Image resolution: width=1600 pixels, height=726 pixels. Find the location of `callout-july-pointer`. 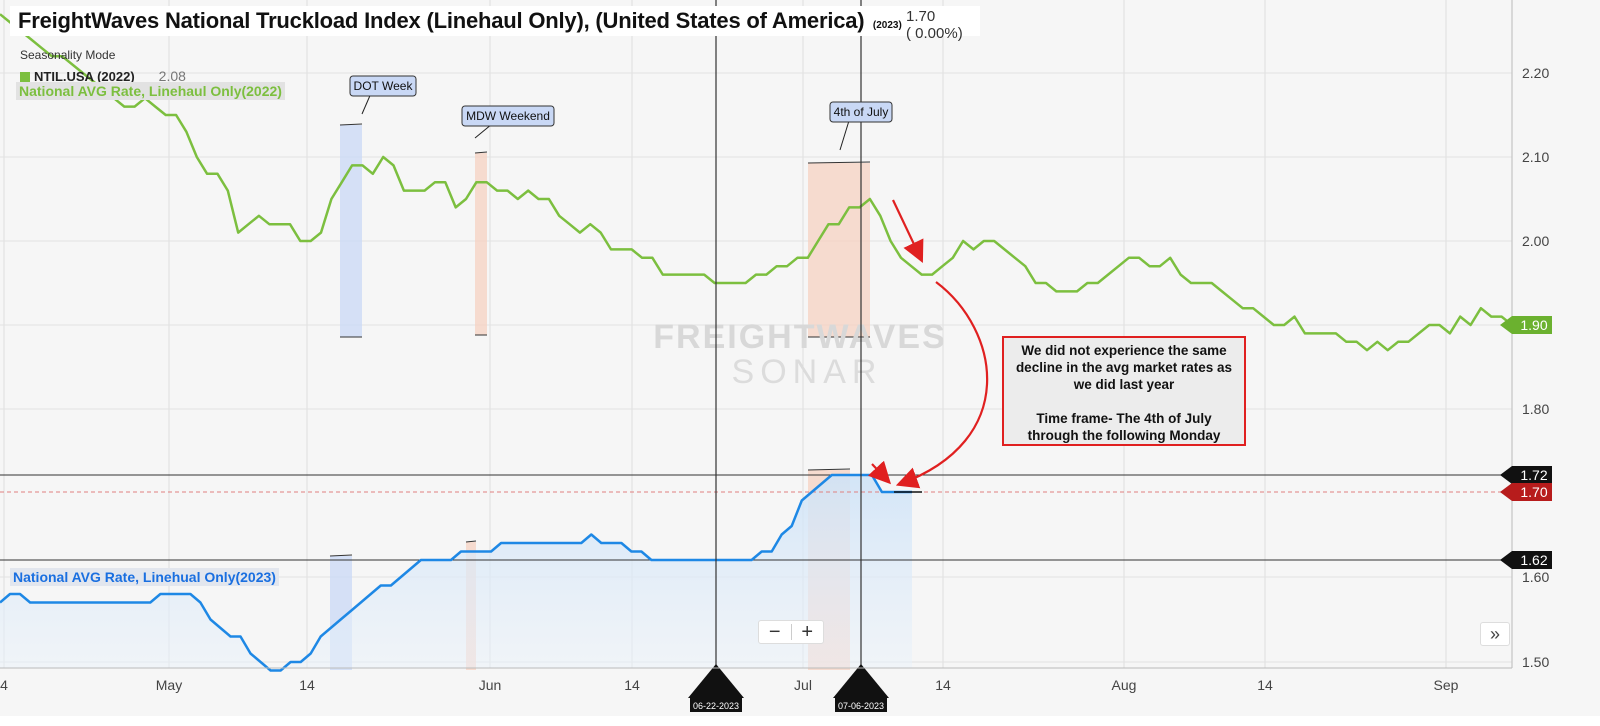

callout-july-pointer is located at coordinates (844, 136).